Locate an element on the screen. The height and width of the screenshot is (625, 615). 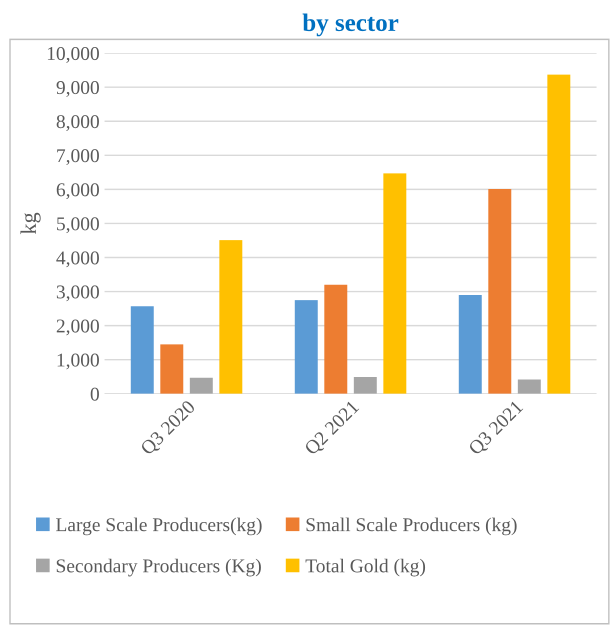
y-tick-label: 0 is located at coordinates (94, 394).